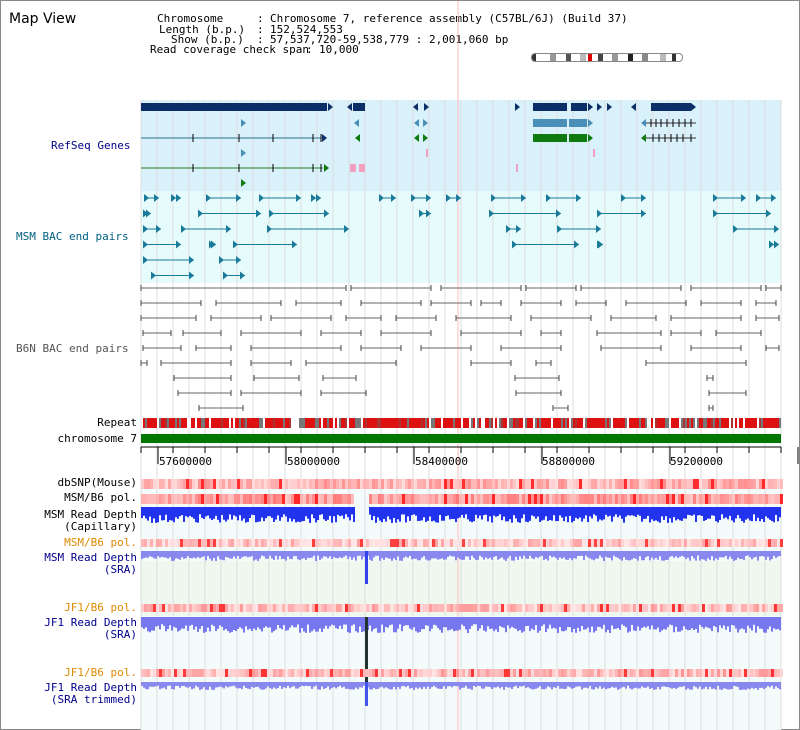  Describe the element at coordinates (389, 39) in the screenshot. I see `show-value: 57,537,720-59,538,779 : 2,001,060 bp` at that location.